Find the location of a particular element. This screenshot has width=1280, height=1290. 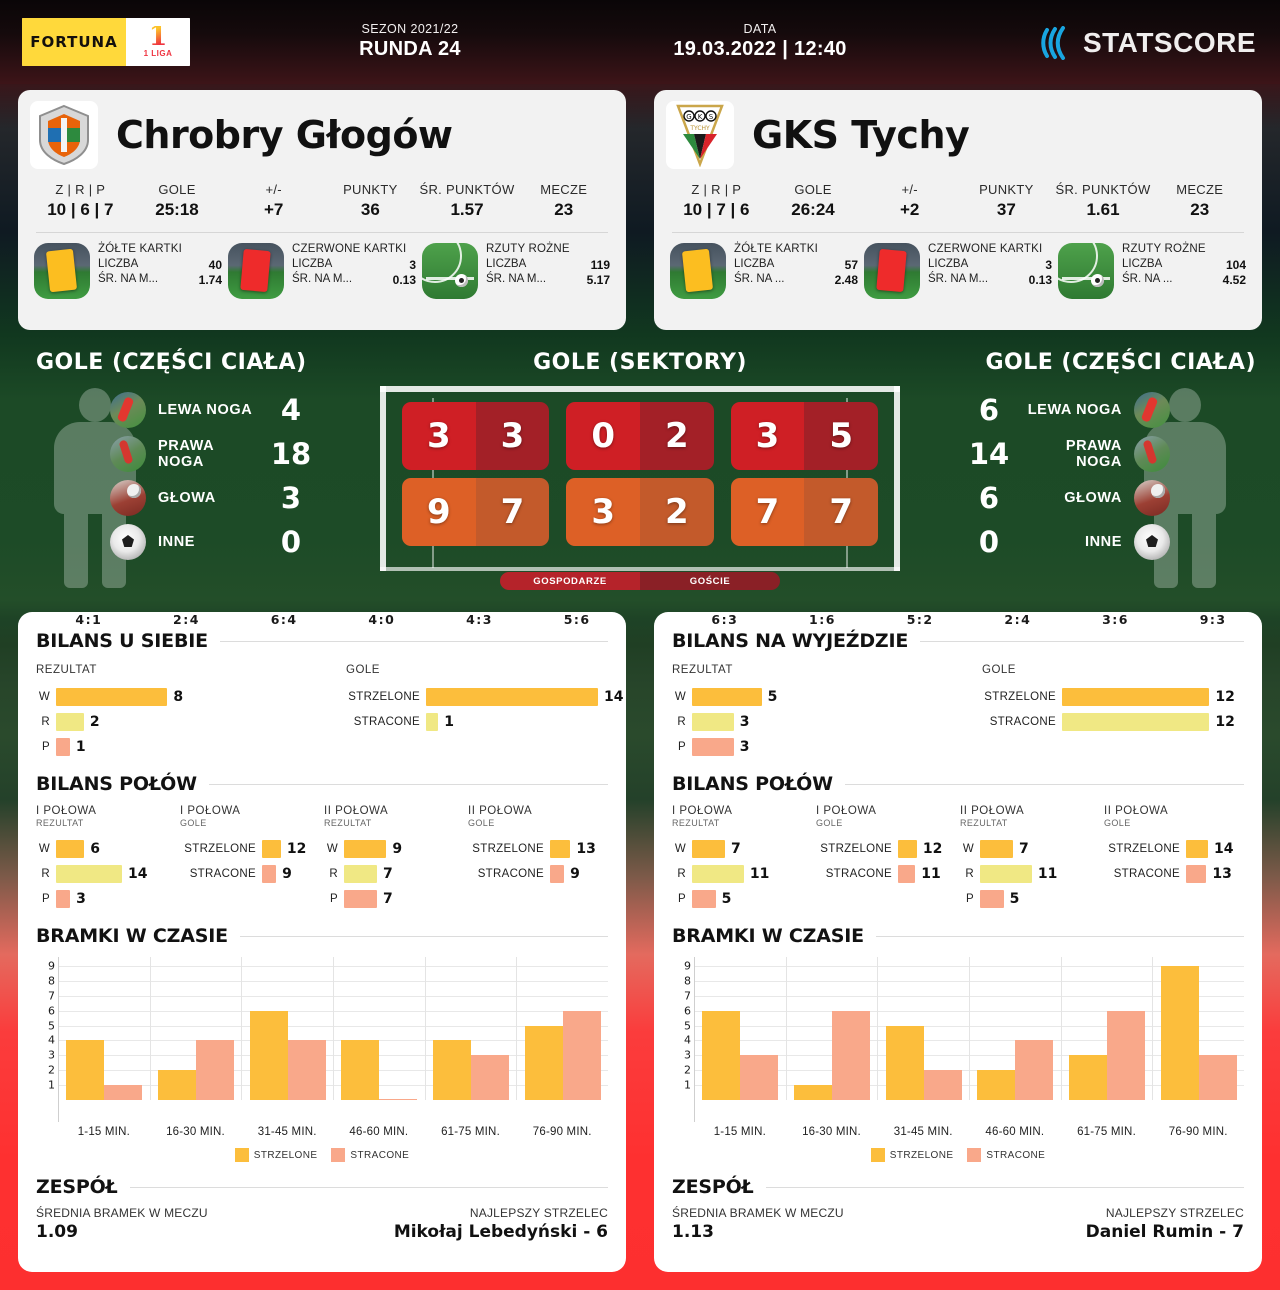

team-name-away: GKS Tychy is located at coordinates (861, 135).